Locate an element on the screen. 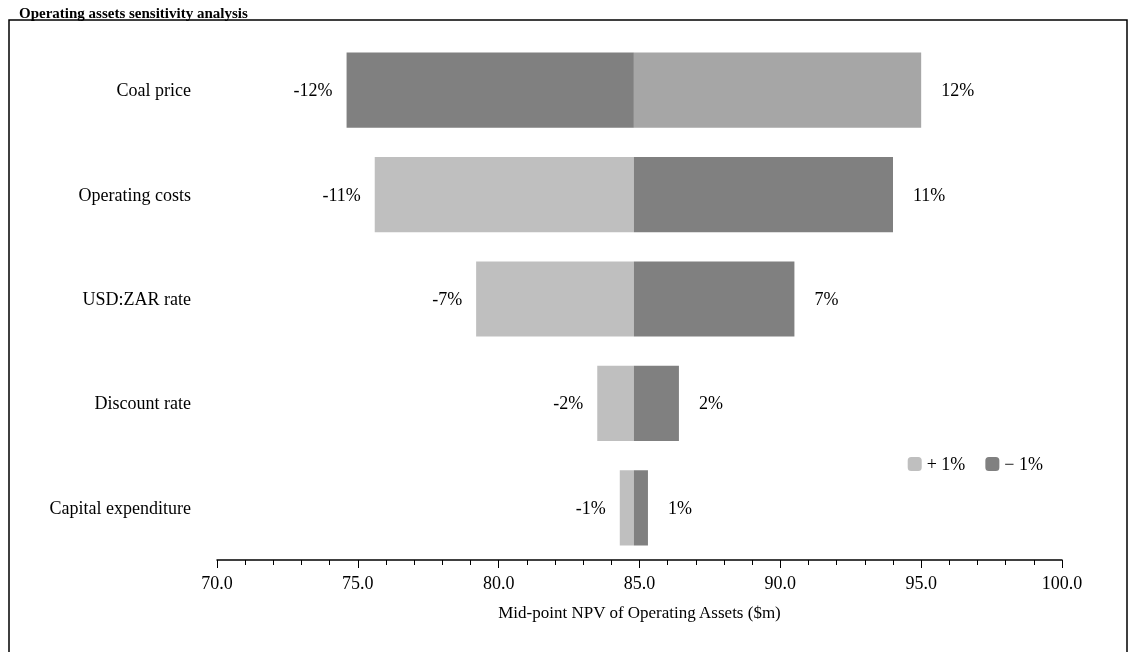 This screenshot has width=1128, height=652. annotation: -2% is located at coordinates (568, 403).